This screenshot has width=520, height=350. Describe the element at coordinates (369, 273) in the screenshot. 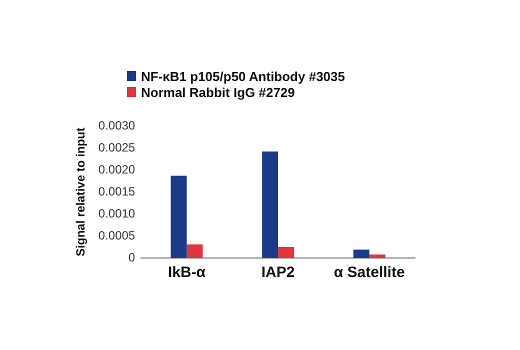

I see `x-tick-label: α Satellite` at that location.